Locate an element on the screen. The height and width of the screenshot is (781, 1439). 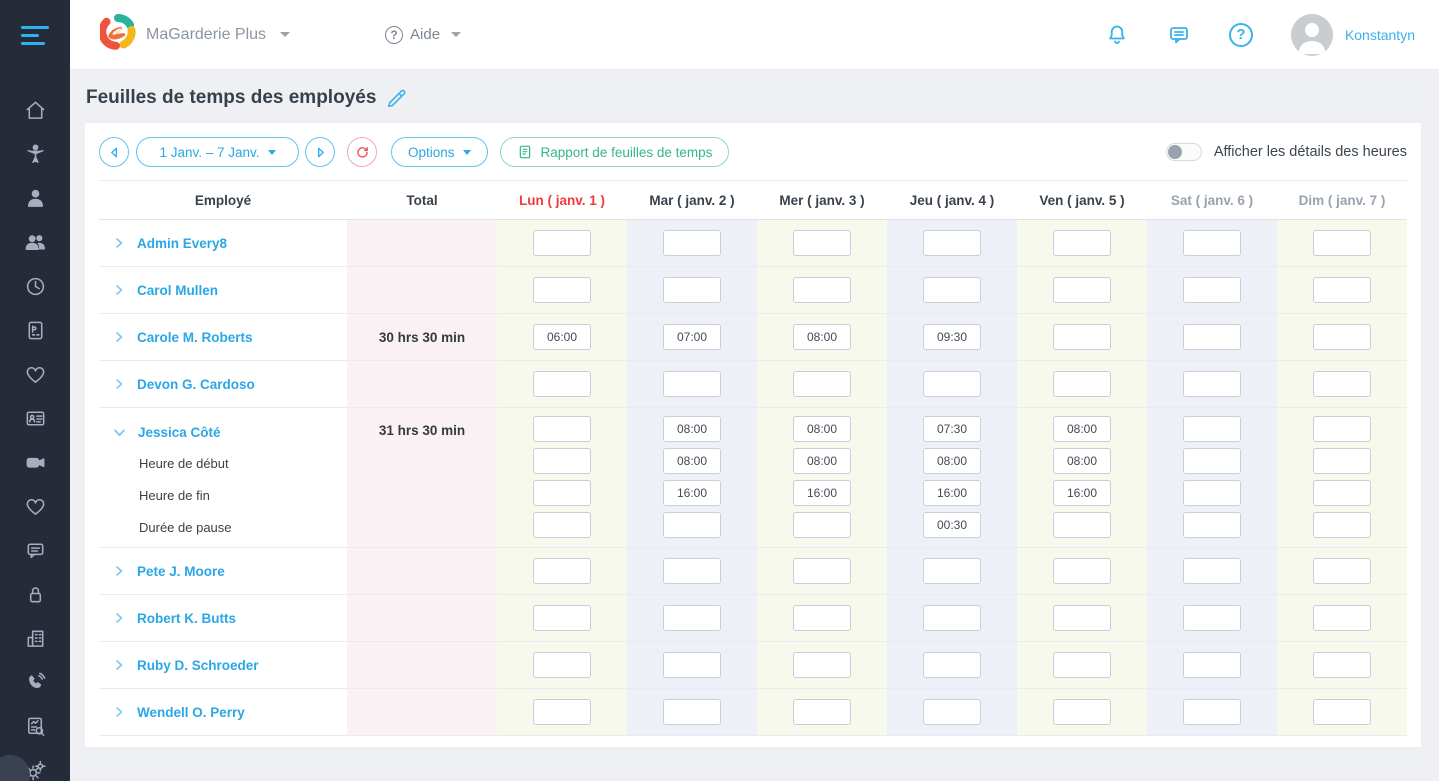
prev-week-button is located at coordinates (114, 152).